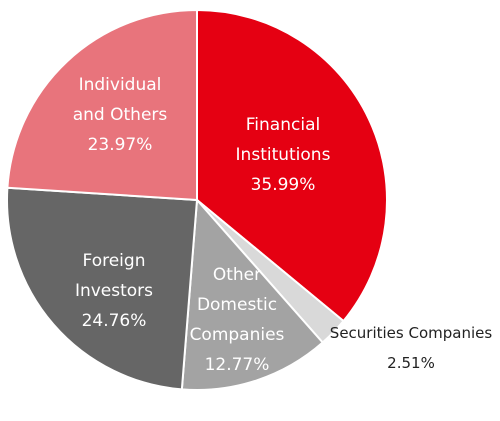 The width and height of the screenshot is (500, 421). I want to click on slice-value-label: 2.51%, so click(411, 363).